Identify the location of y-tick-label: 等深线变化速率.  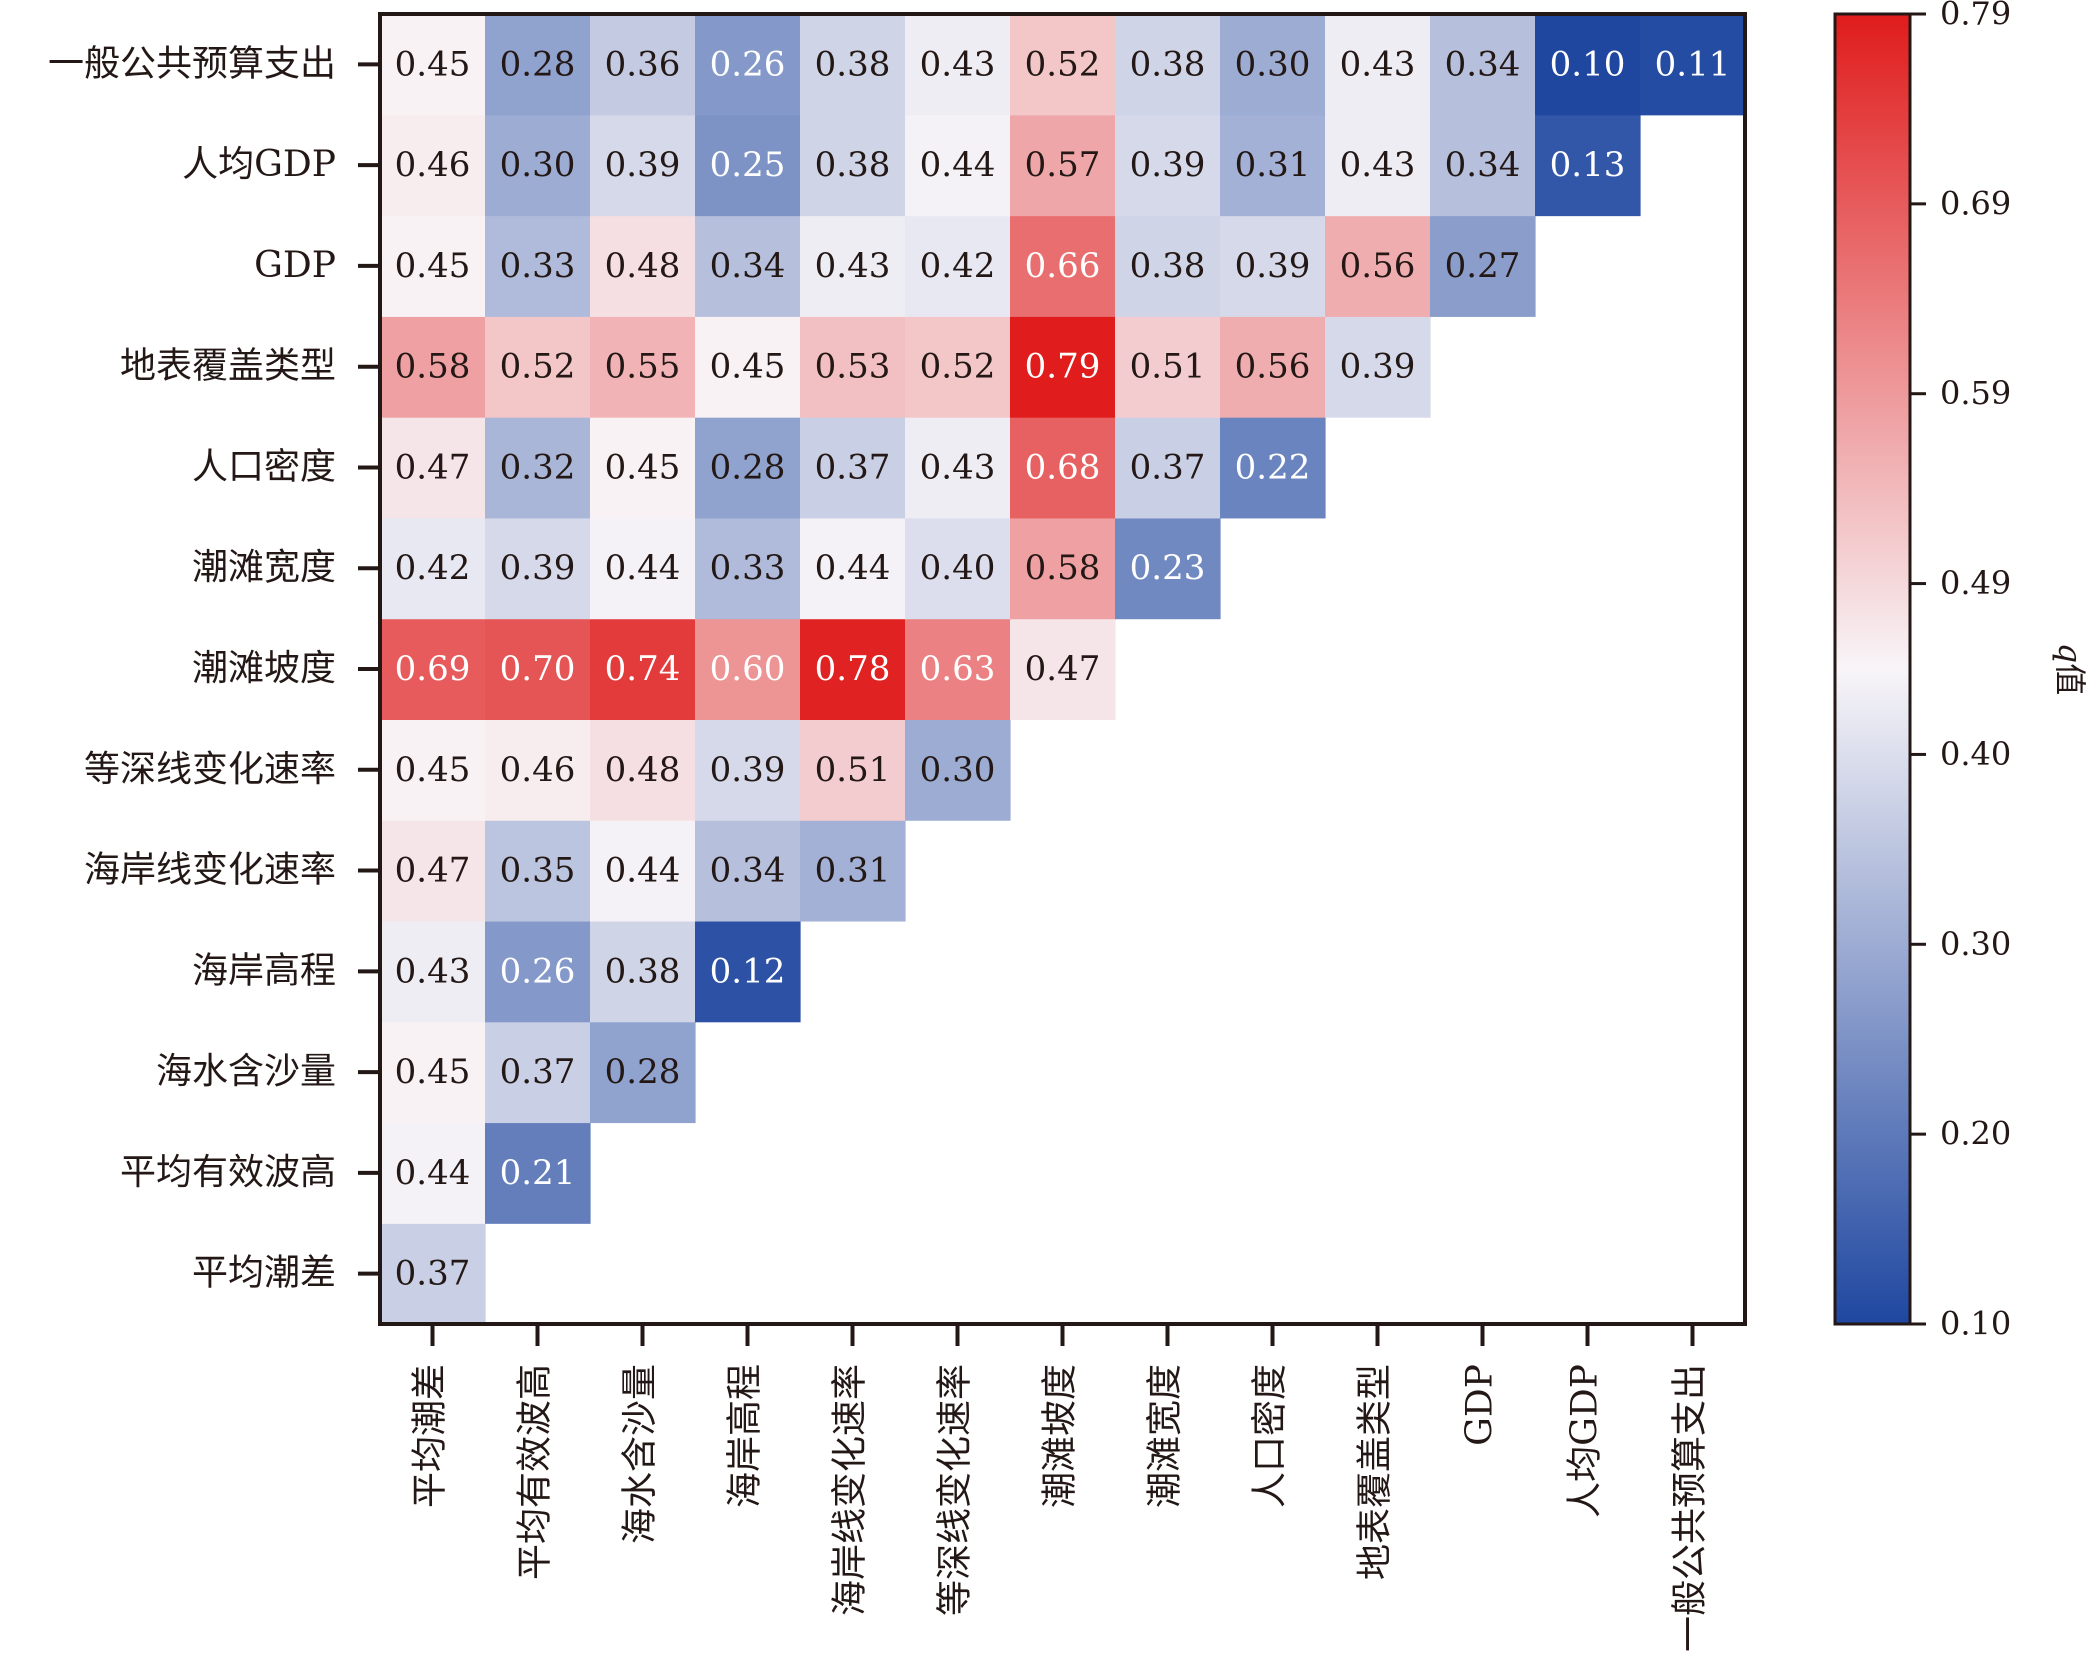
(210, 769).